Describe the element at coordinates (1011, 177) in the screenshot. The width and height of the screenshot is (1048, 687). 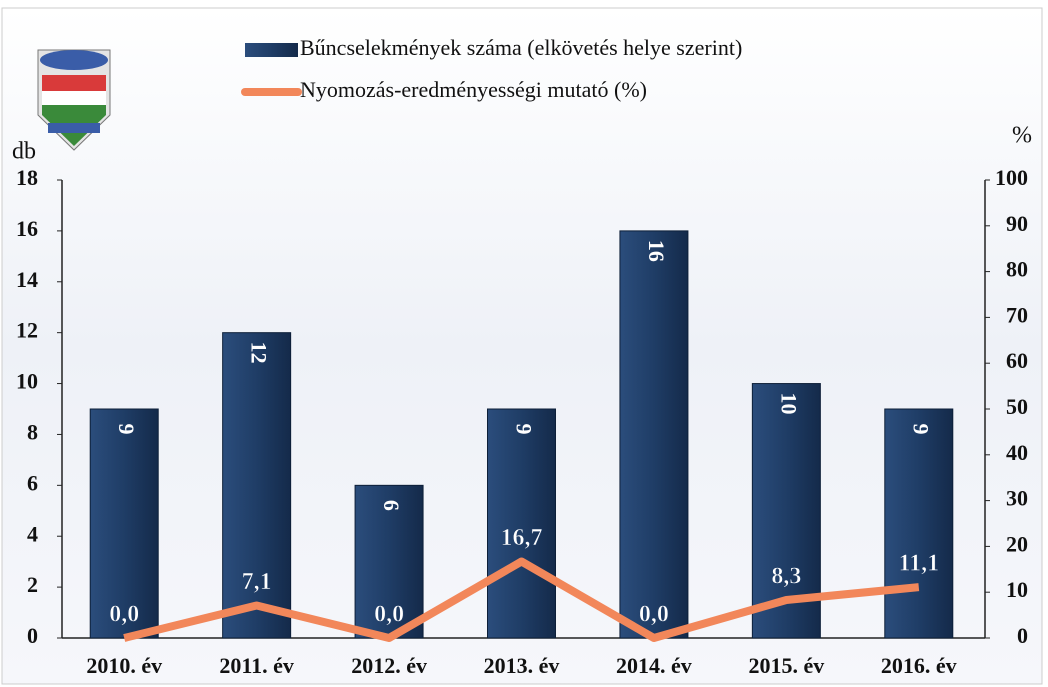
I see `y2-tick-label: 100` at that location.